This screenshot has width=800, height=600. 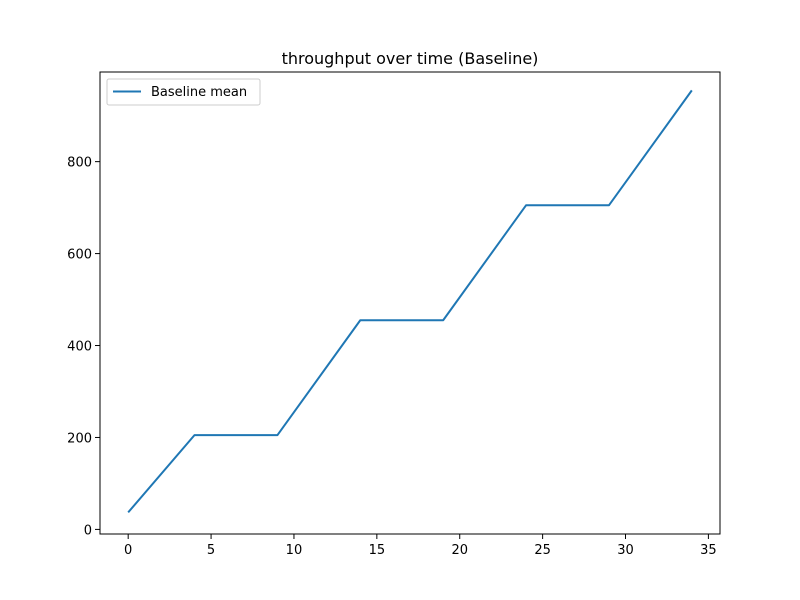 What do you see at coordinates (79, 255) in the screenshot?
I see `y-tick-label: 600` at bounding box center [79, 255].